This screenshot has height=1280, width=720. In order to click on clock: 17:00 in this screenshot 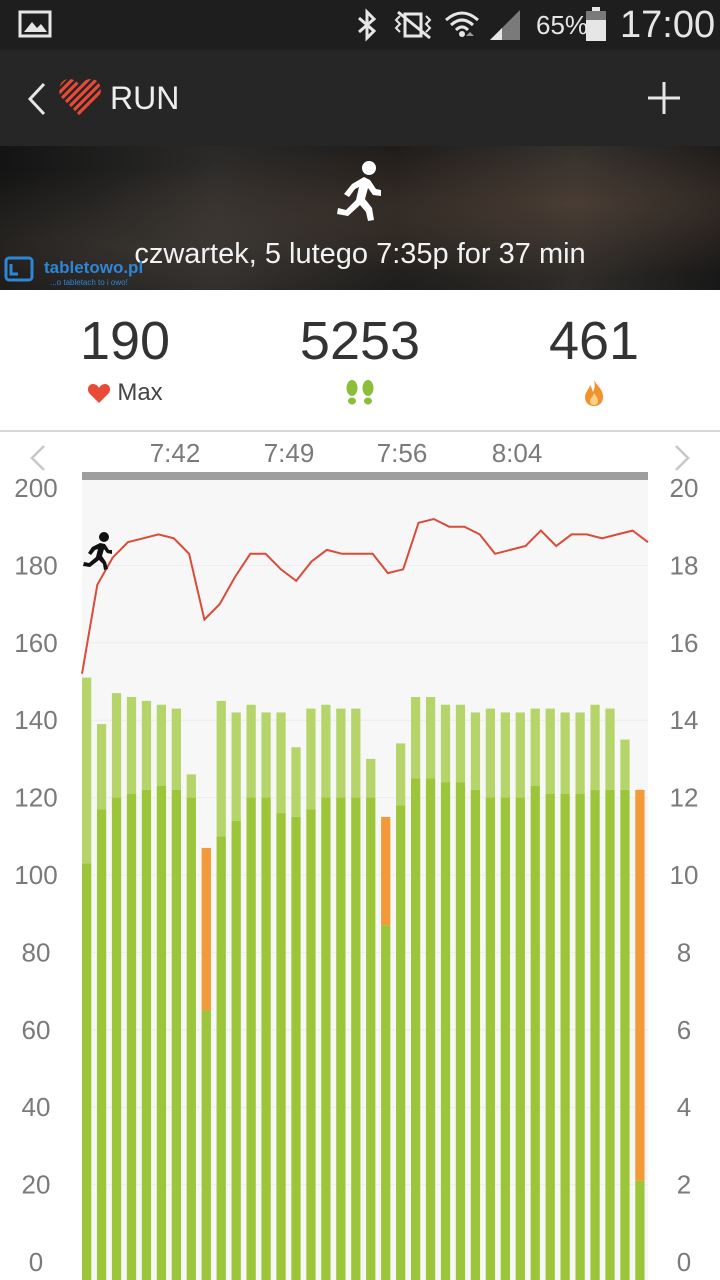, I will do `click(668, 25)`.